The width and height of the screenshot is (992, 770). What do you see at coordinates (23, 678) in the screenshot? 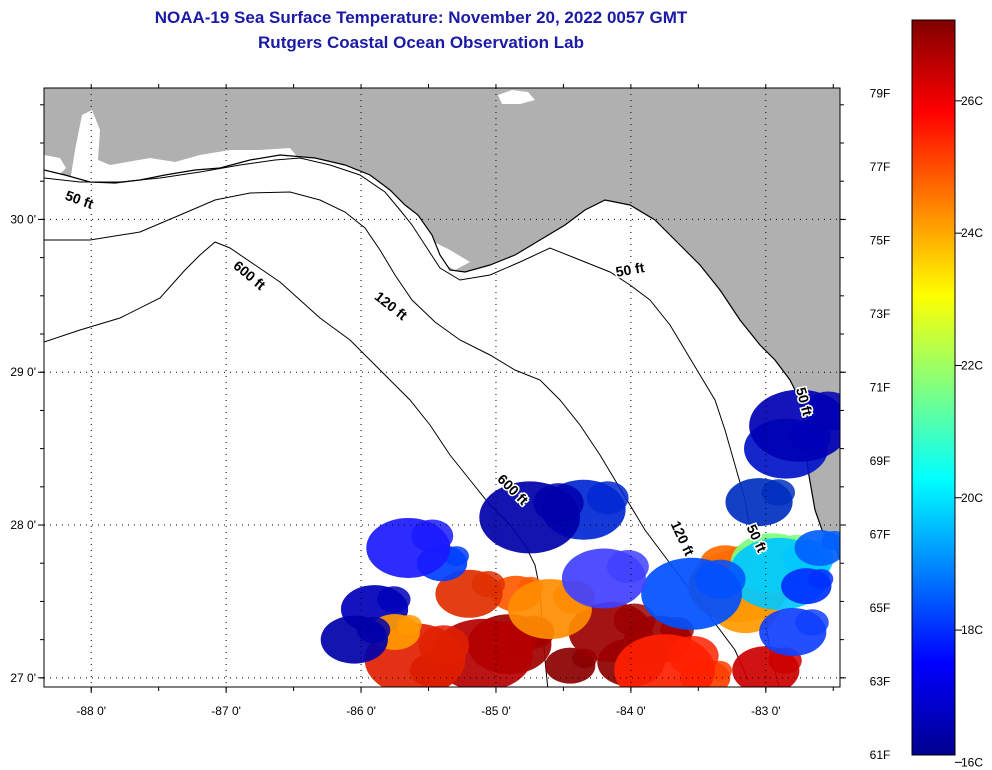
I see `y-tick-label: 27 0'` at bounding box center [23, 678].